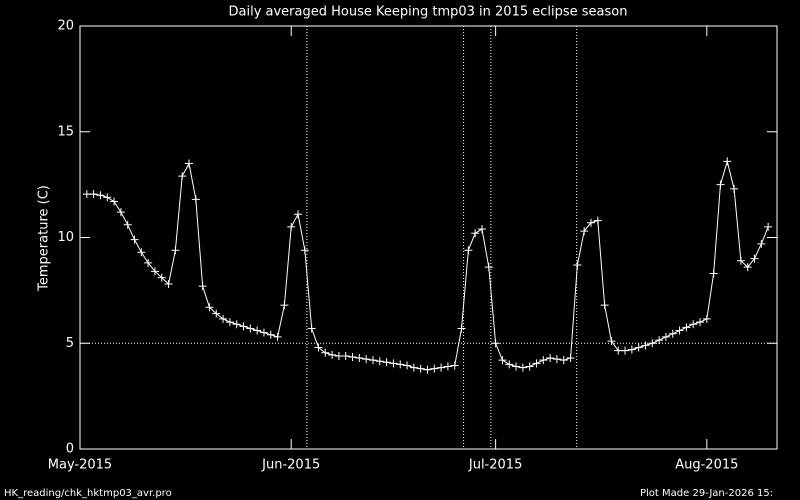 The height and width of the screenshot is (500, 800). Describe the element at coordinates (44, 238) in the screenshot. I see `y-axis-label: Temperature (C)` at that location.